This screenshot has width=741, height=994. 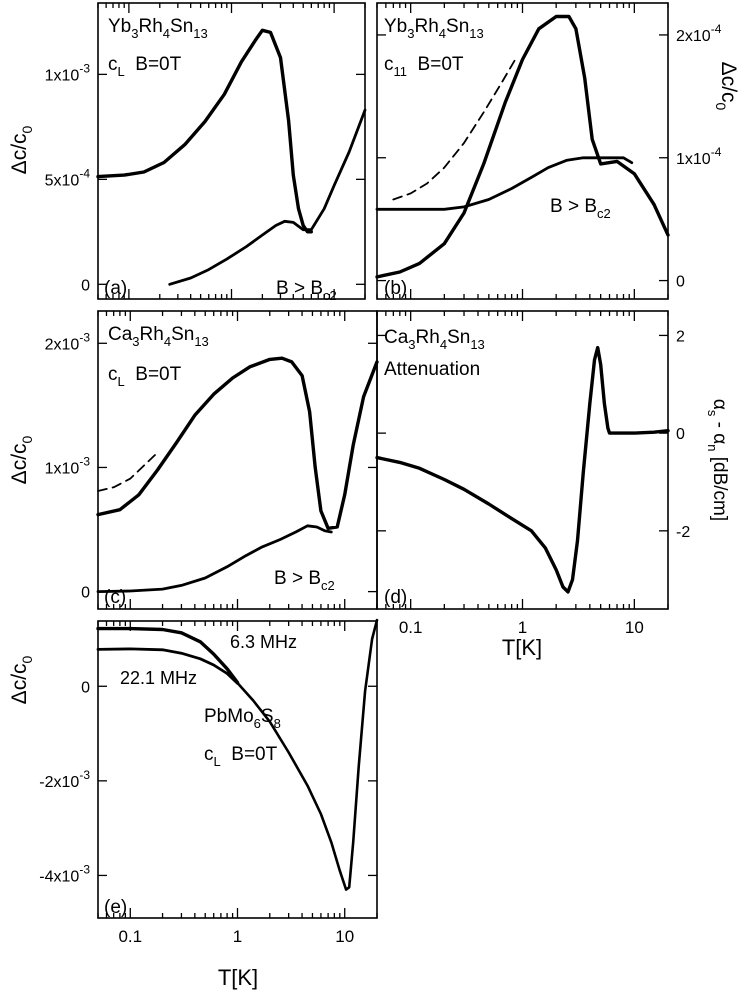 I want to click on panel-d-compound: Ca3Rh4Sn13, so click(x=434, y=339).